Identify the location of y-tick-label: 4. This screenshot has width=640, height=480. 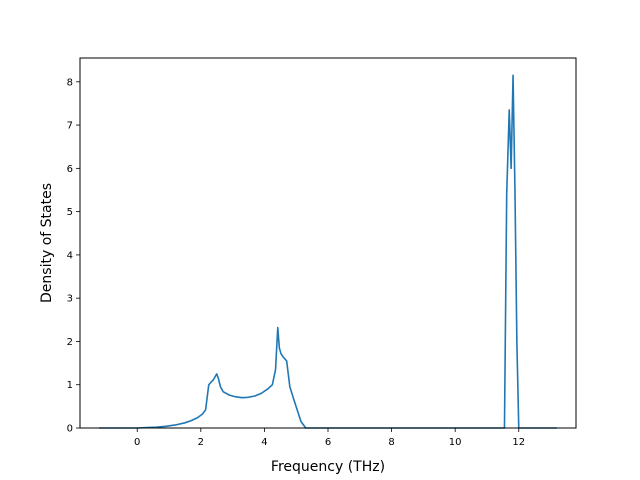
(70, 255).